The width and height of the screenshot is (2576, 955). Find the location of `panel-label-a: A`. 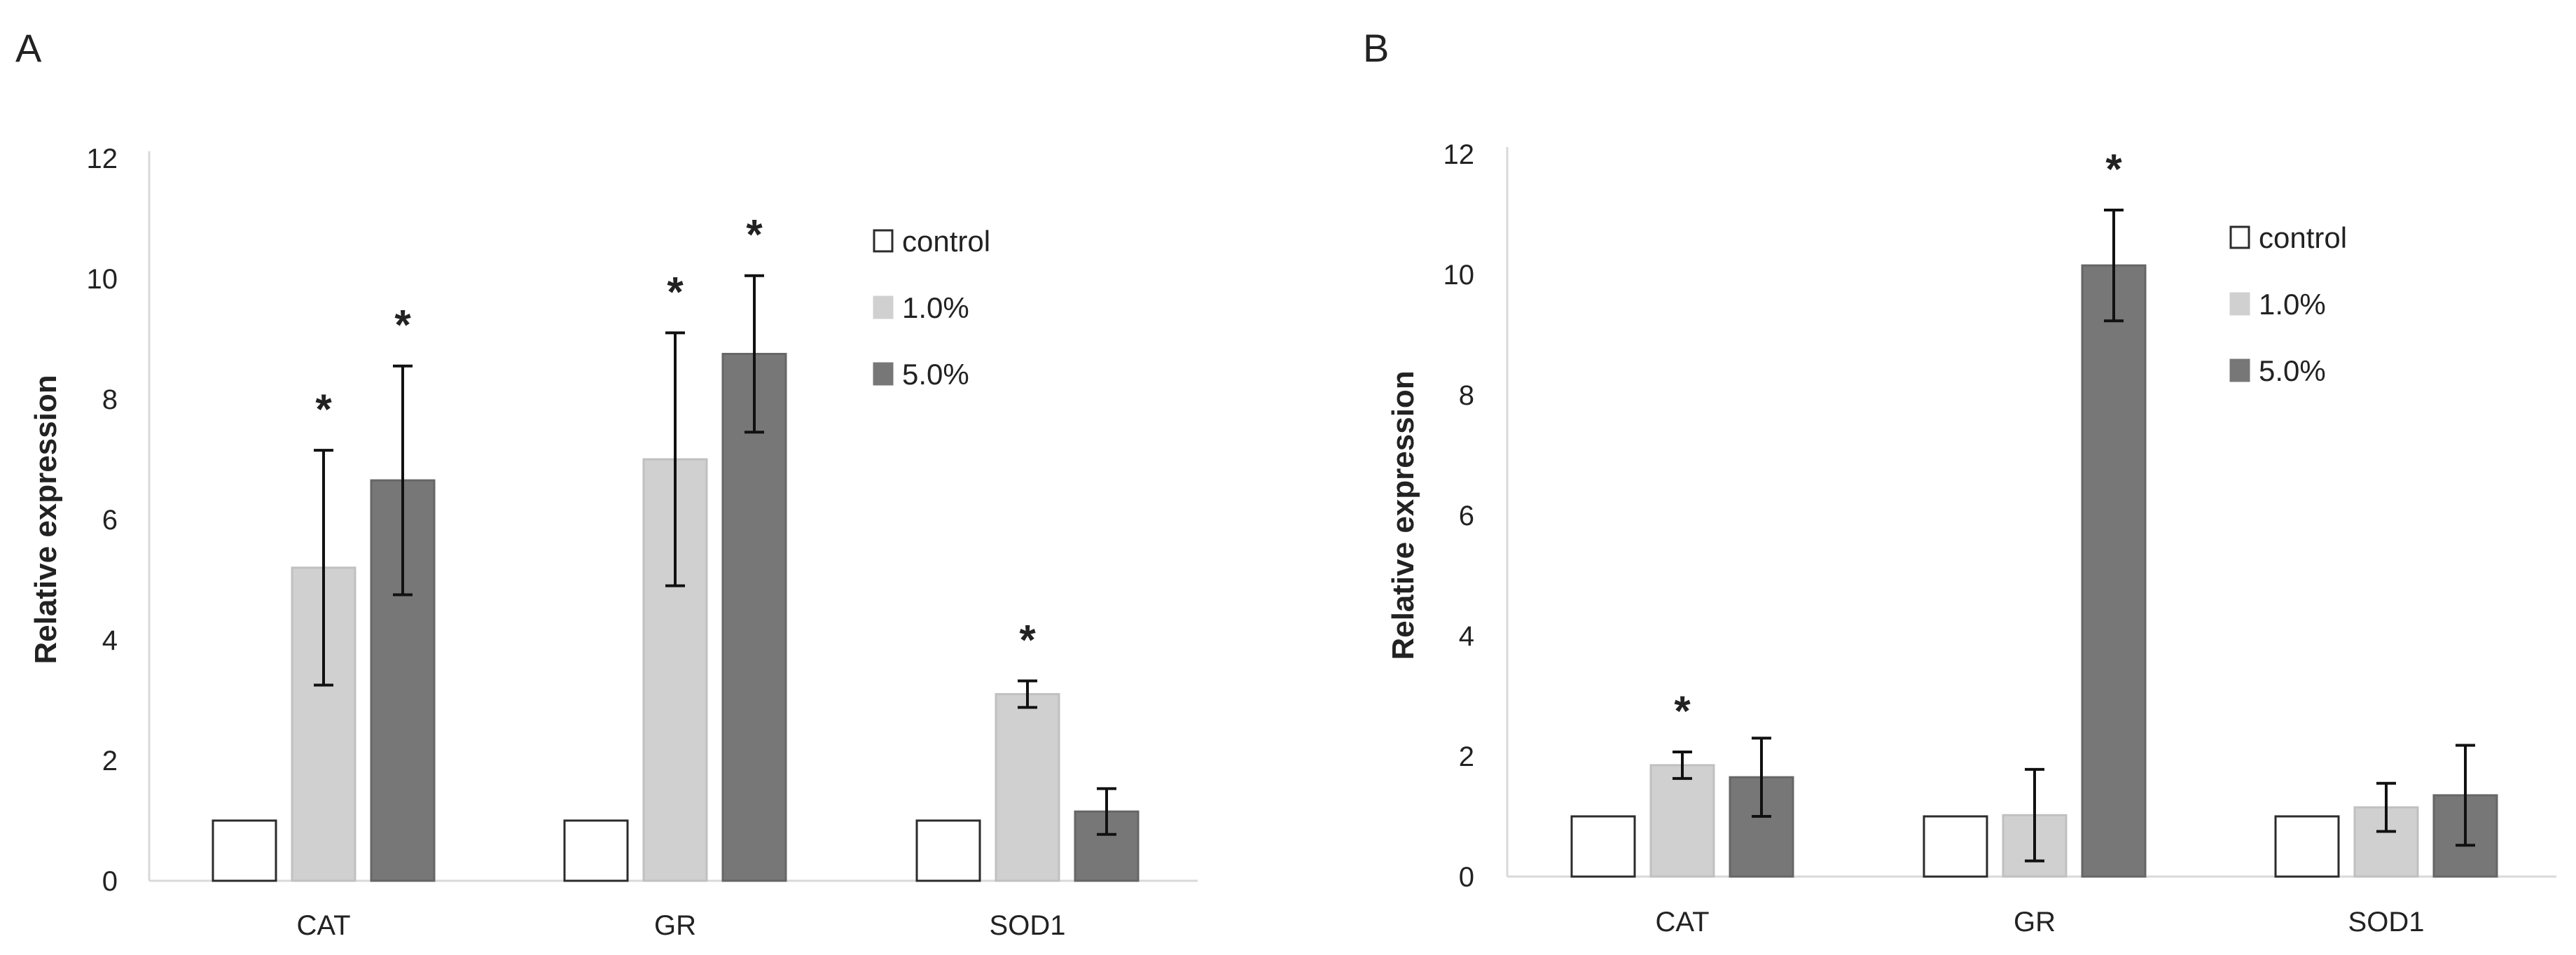

panel-label-a: A is located at coordinates (28, 48).